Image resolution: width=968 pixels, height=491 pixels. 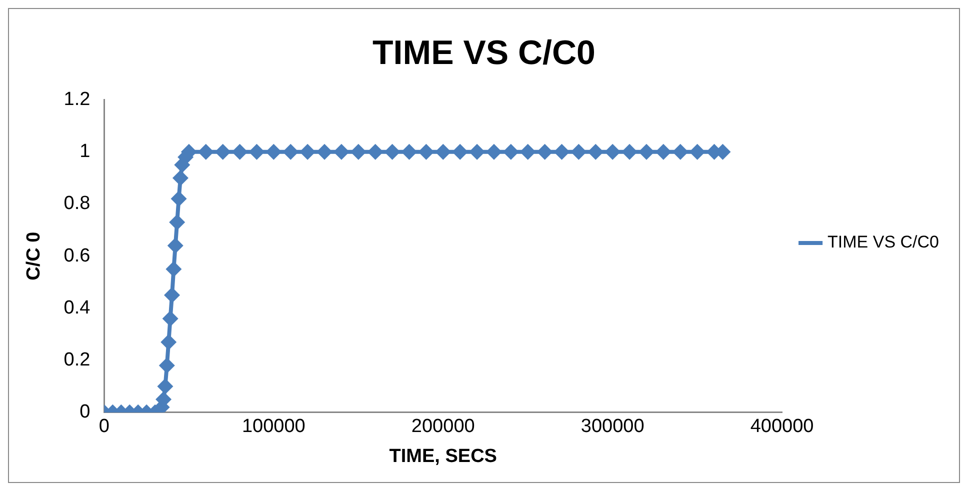 I want to click on x-tick-label: 100000, so click(x=274, y=427).